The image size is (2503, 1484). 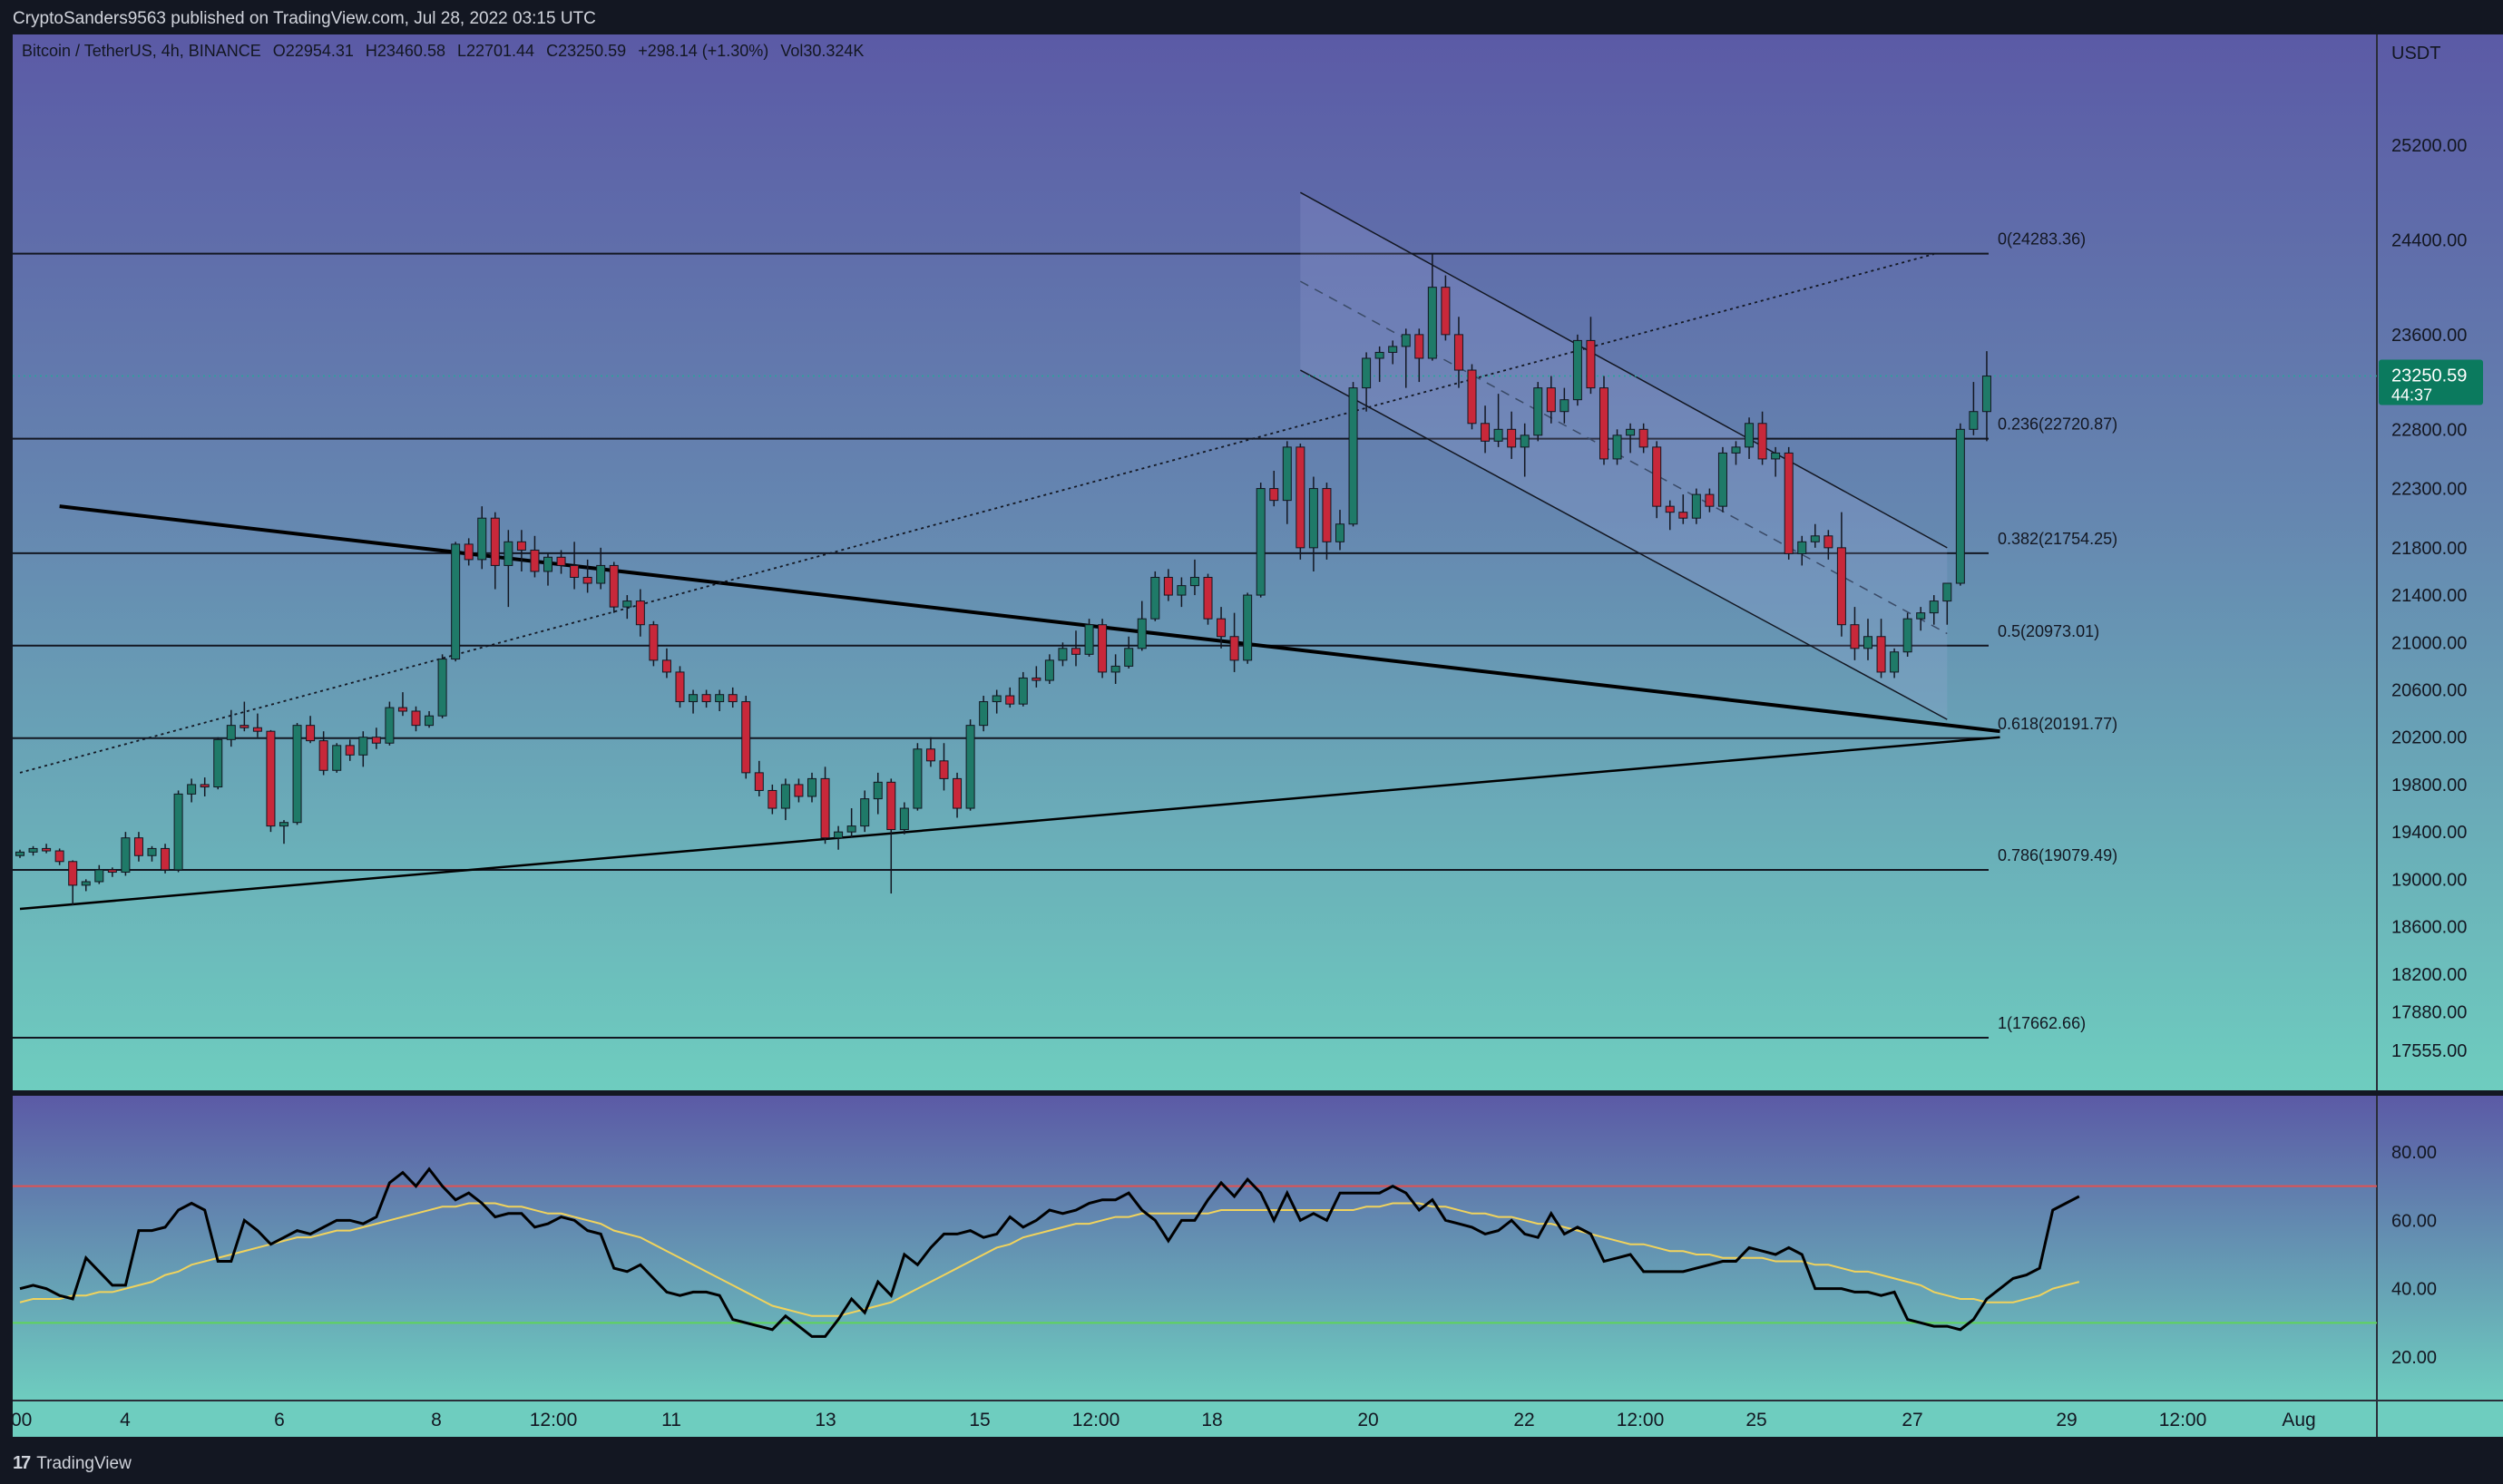 What do you see at coordinates (1623, 370) in the screenshot?
I see `channel-top-line` at bounding box center [1623, 370].